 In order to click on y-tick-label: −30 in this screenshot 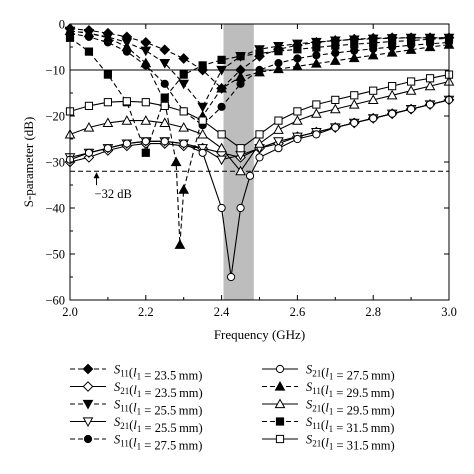, I will do `click(55, 163)`.